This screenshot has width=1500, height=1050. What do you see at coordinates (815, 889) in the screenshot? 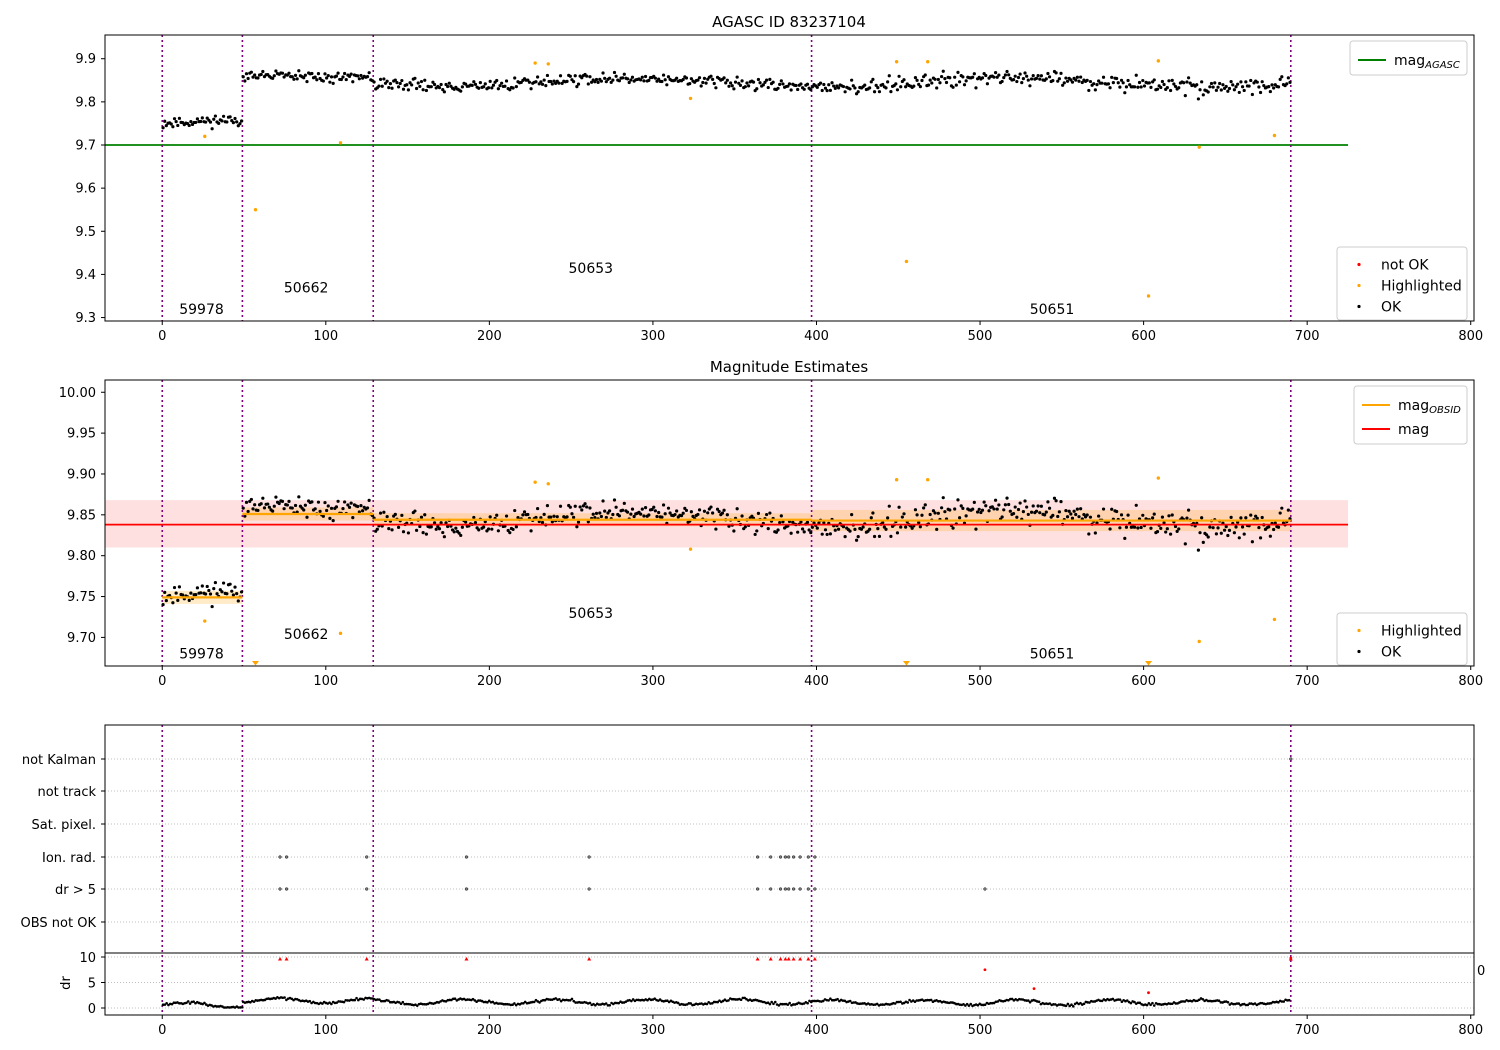
I see `flag-marker` at bounding box center [815, 889].